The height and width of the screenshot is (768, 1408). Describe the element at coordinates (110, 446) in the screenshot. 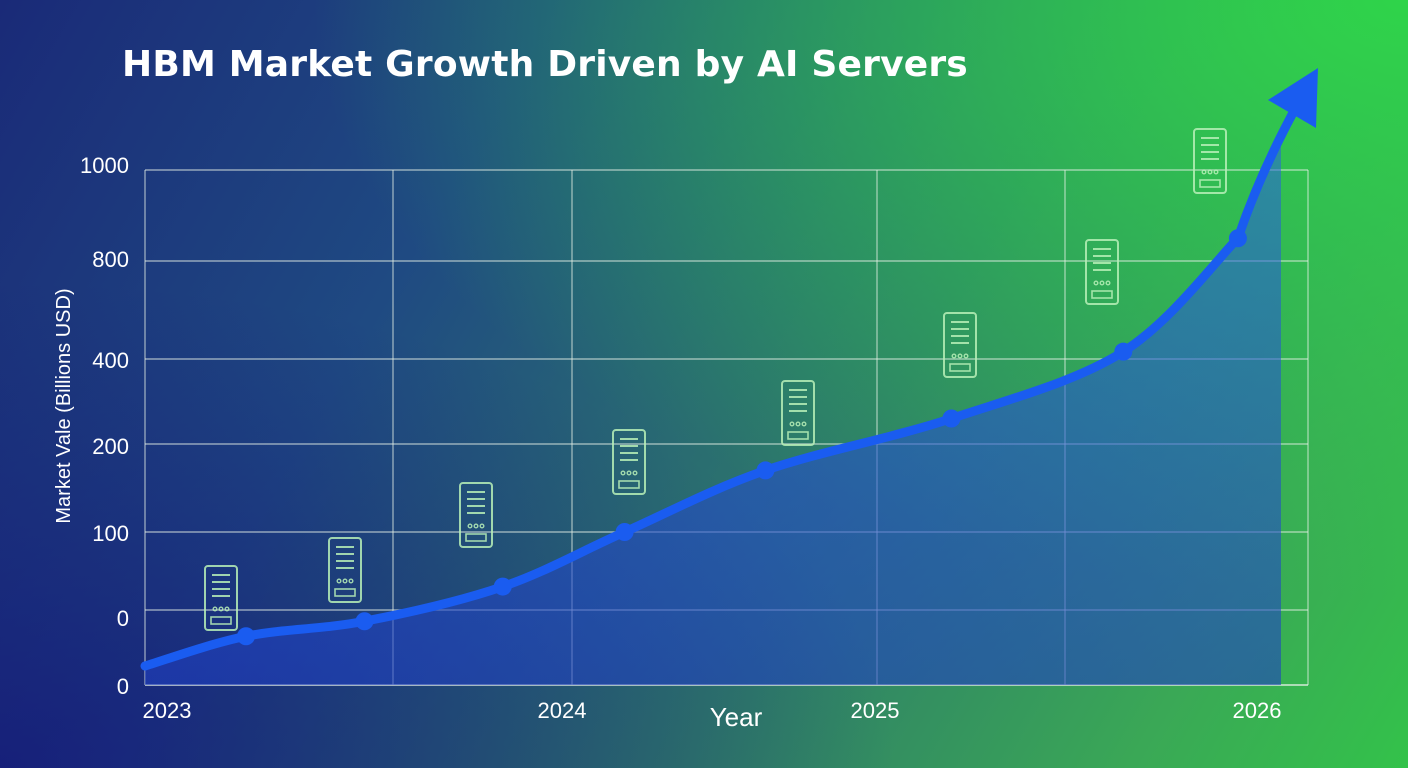

I see `y-tick-label: 200` at that location.